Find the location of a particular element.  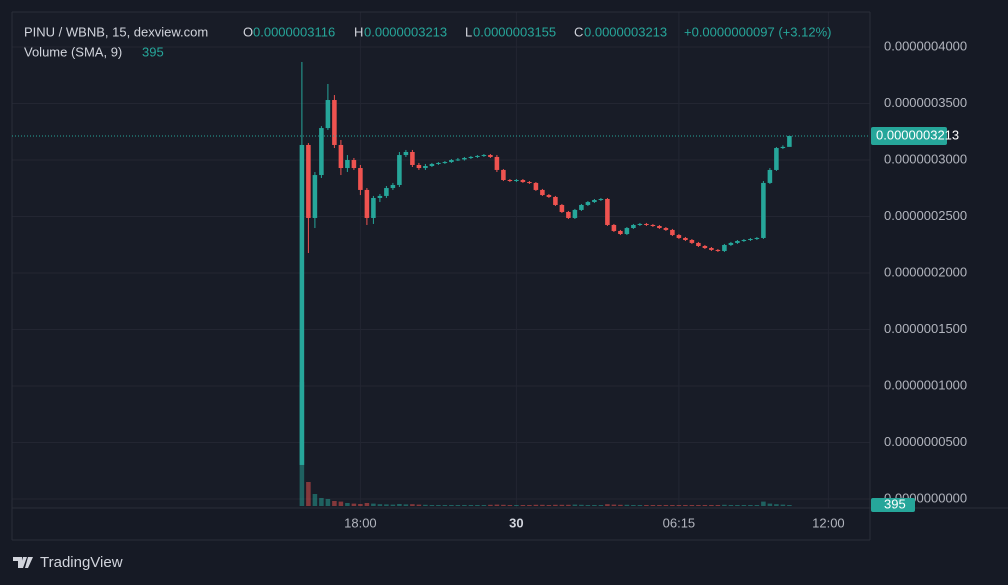

y-tick-label: 0.0000002500 is located at coordinates (925, 215).